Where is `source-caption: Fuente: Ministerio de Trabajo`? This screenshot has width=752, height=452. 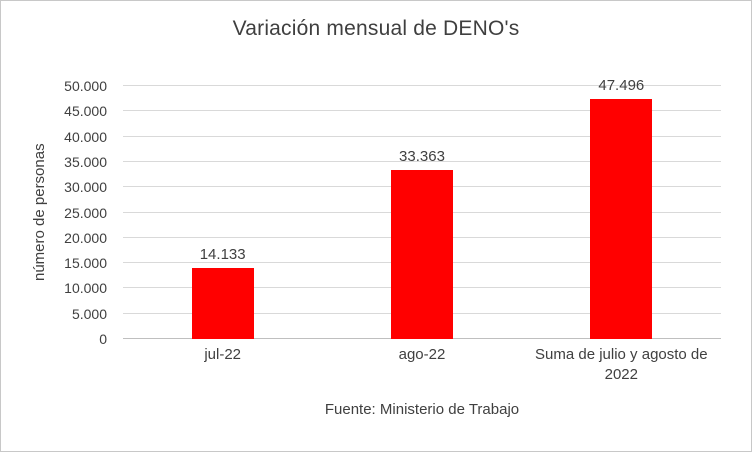 source-caption: Fuente: Ministerio de Trabajo is located at coordinates (422, 409).